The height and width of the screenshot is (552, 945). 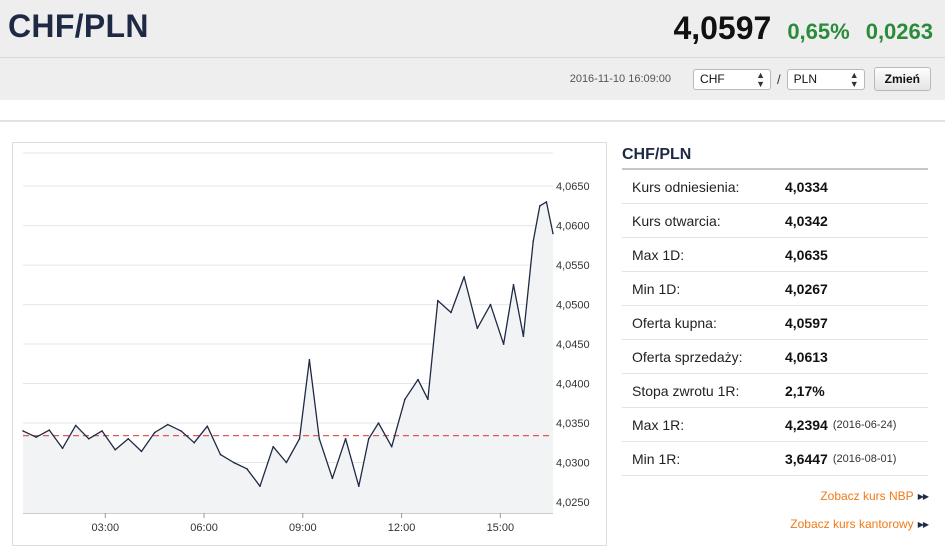 I want to click on y-tick-label: 4,0400, so click(x=573, y=385).